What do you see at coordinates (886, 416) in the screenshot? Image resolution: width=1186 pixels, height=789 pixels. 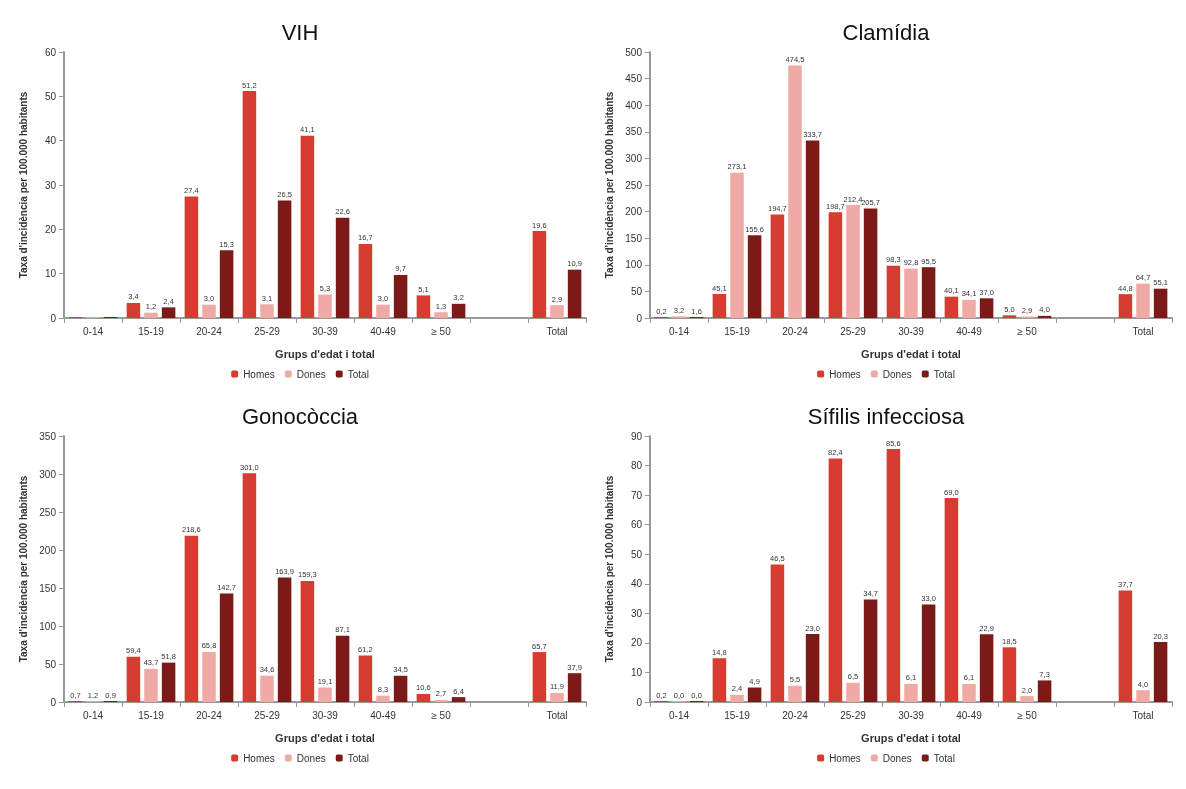 I see `chart-title: Sífilis infecciosa` at bounding box center [886, 416].